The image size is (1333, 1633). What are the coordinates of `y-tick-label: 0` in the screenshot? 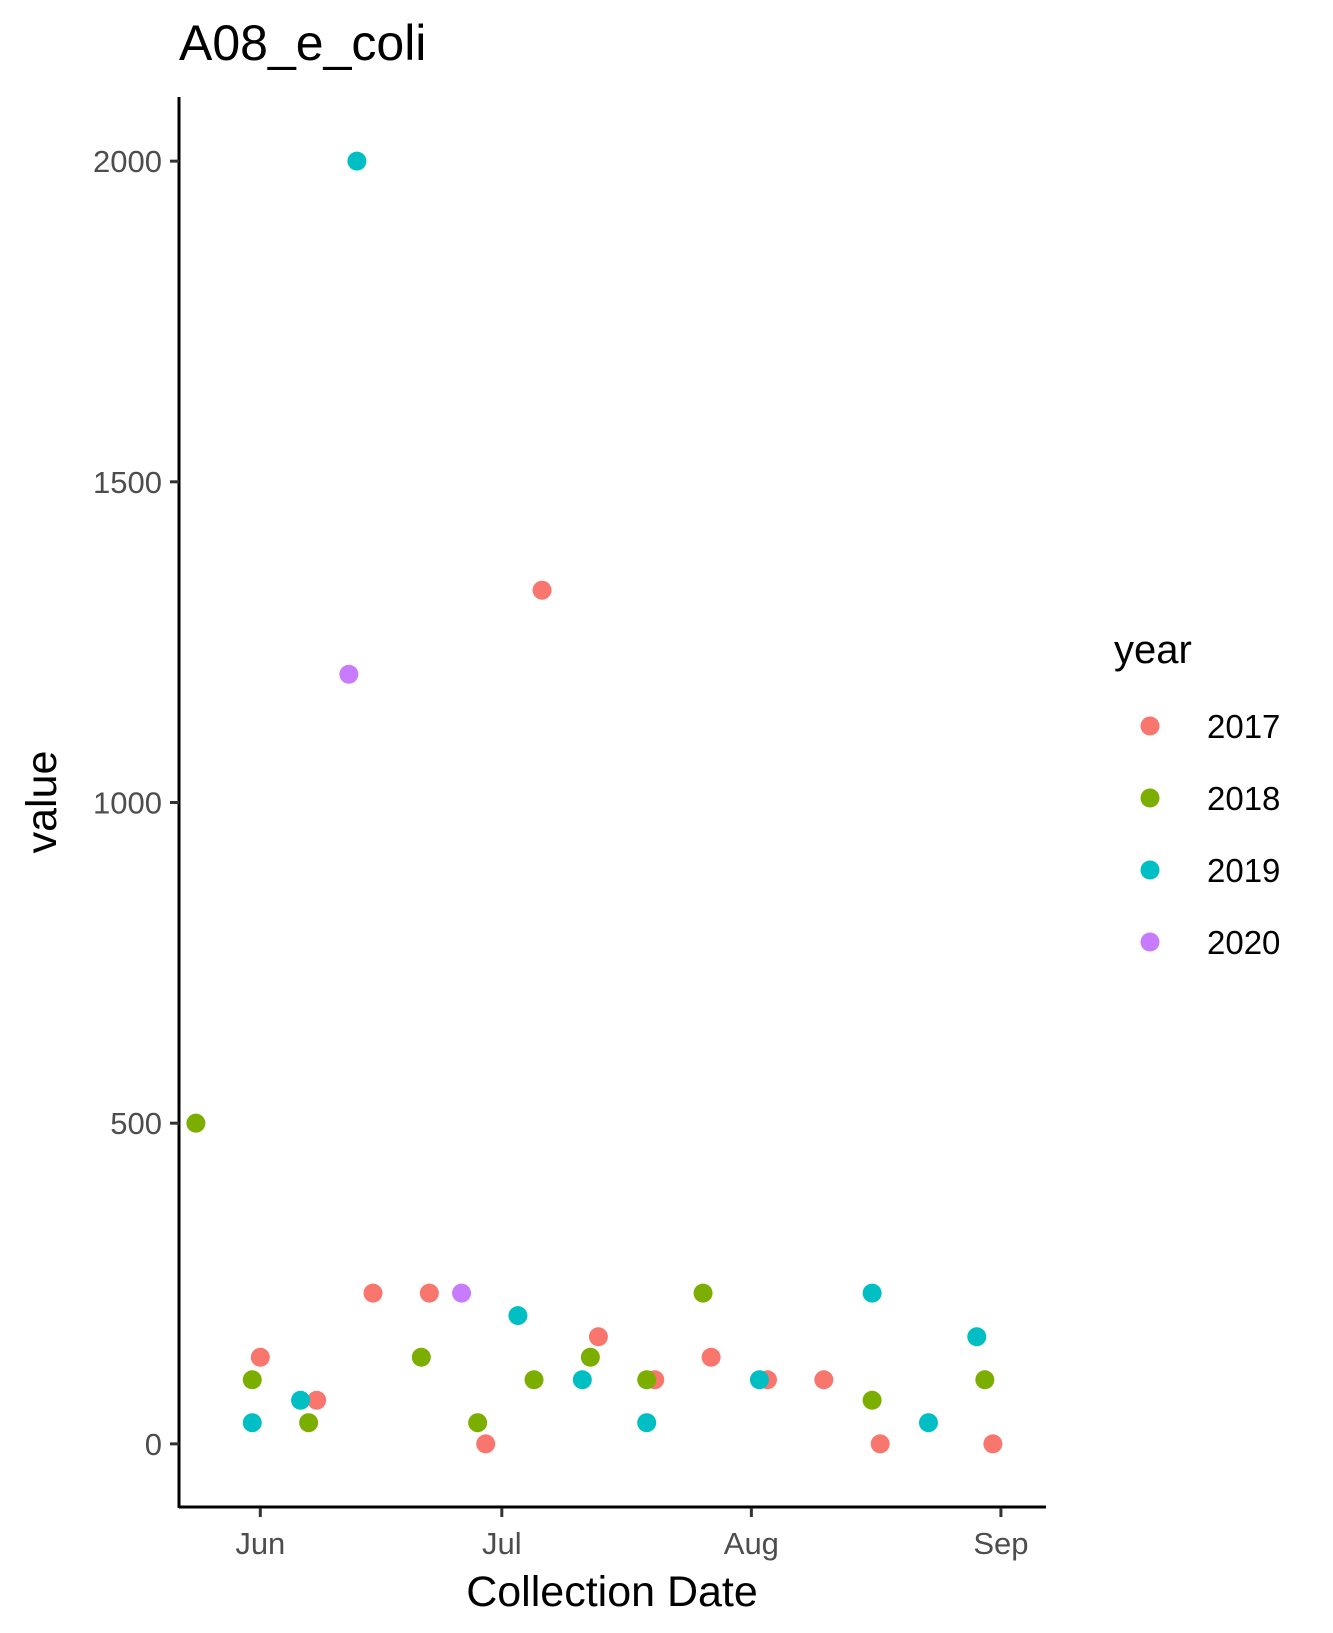 It's located at (153, 1444).